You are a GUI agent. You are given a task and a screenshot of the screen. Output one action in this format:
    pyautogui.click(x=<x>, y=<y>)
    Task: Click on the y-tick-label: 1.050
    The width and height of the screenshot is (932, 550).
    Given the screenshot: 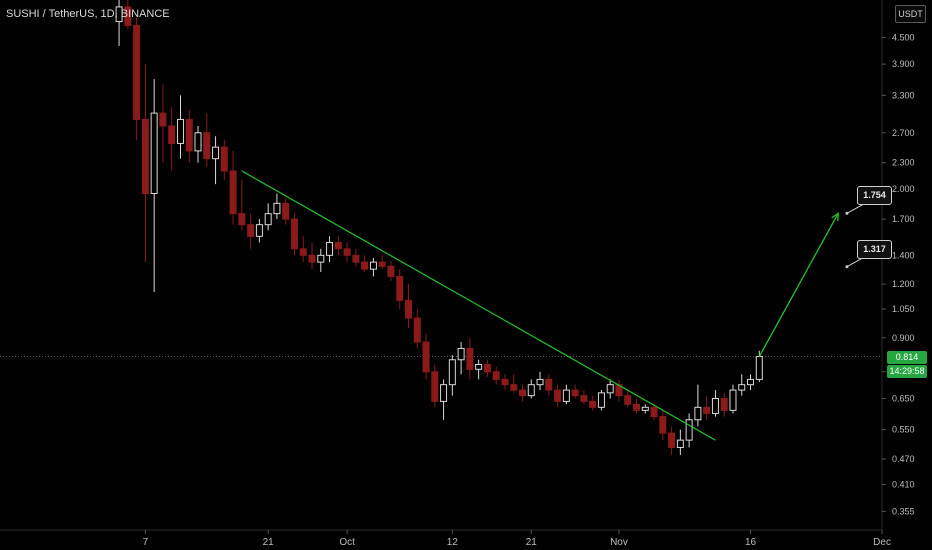 What is the action you would take?
    pyautogui.click(x=903, y=309)
    